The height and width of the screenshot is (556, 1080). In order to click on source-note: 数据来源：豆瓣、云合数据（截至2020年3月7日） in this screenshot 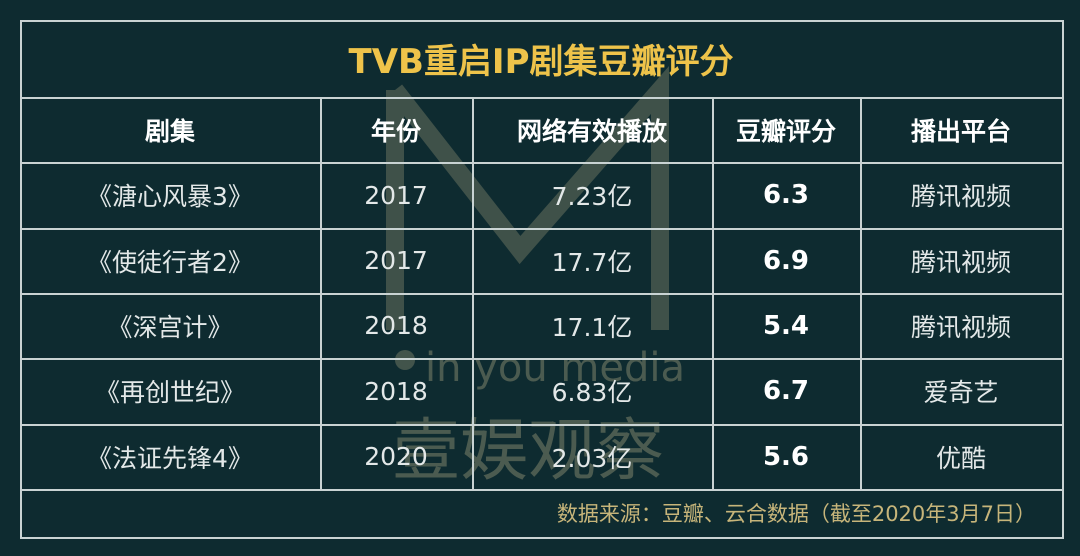, I will do `click(796, 514)`.